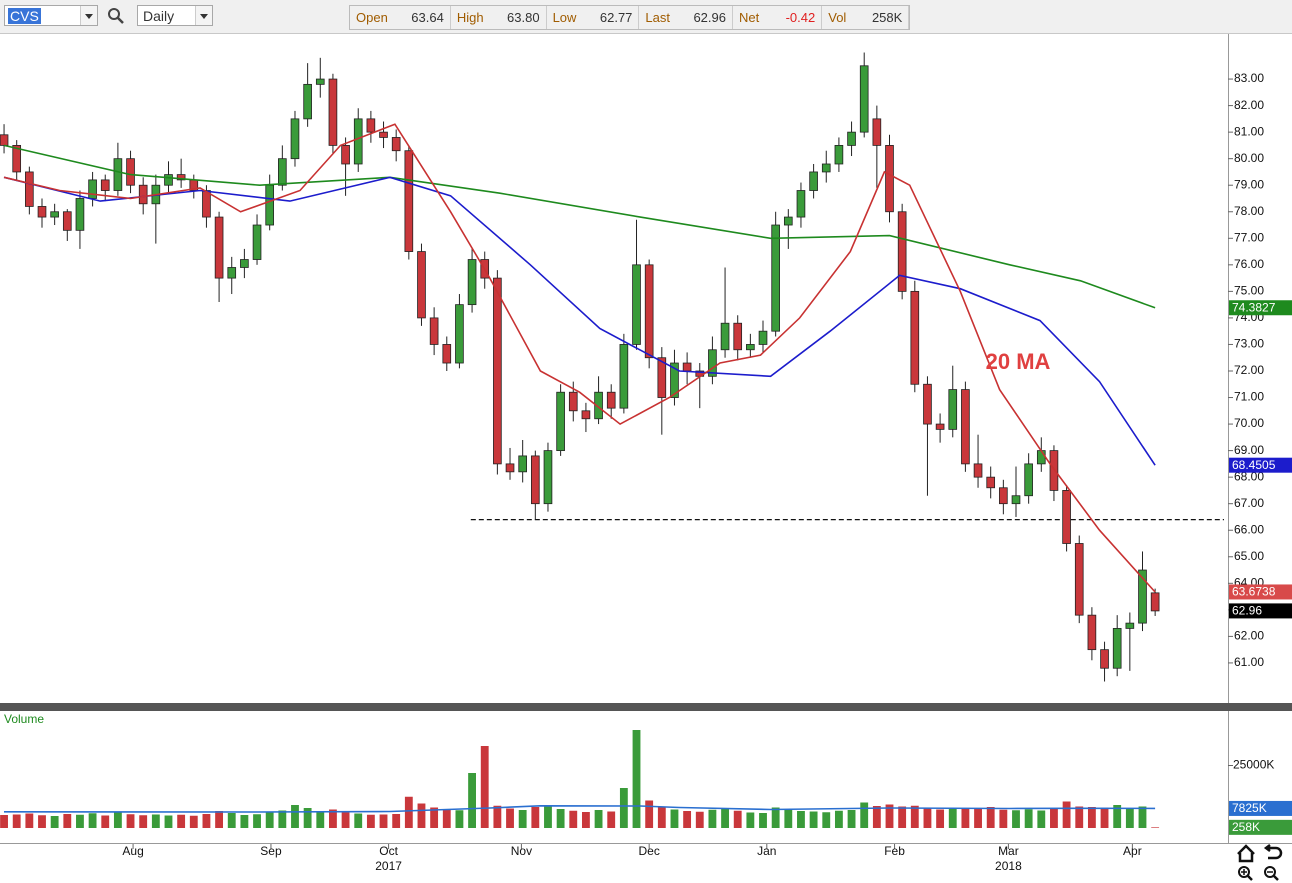 This screenshot has height=883, width=1292. Describe the element at coordinates (1249, 131) in the screenshot. I see `y-tick-label: 81.00` at that location.